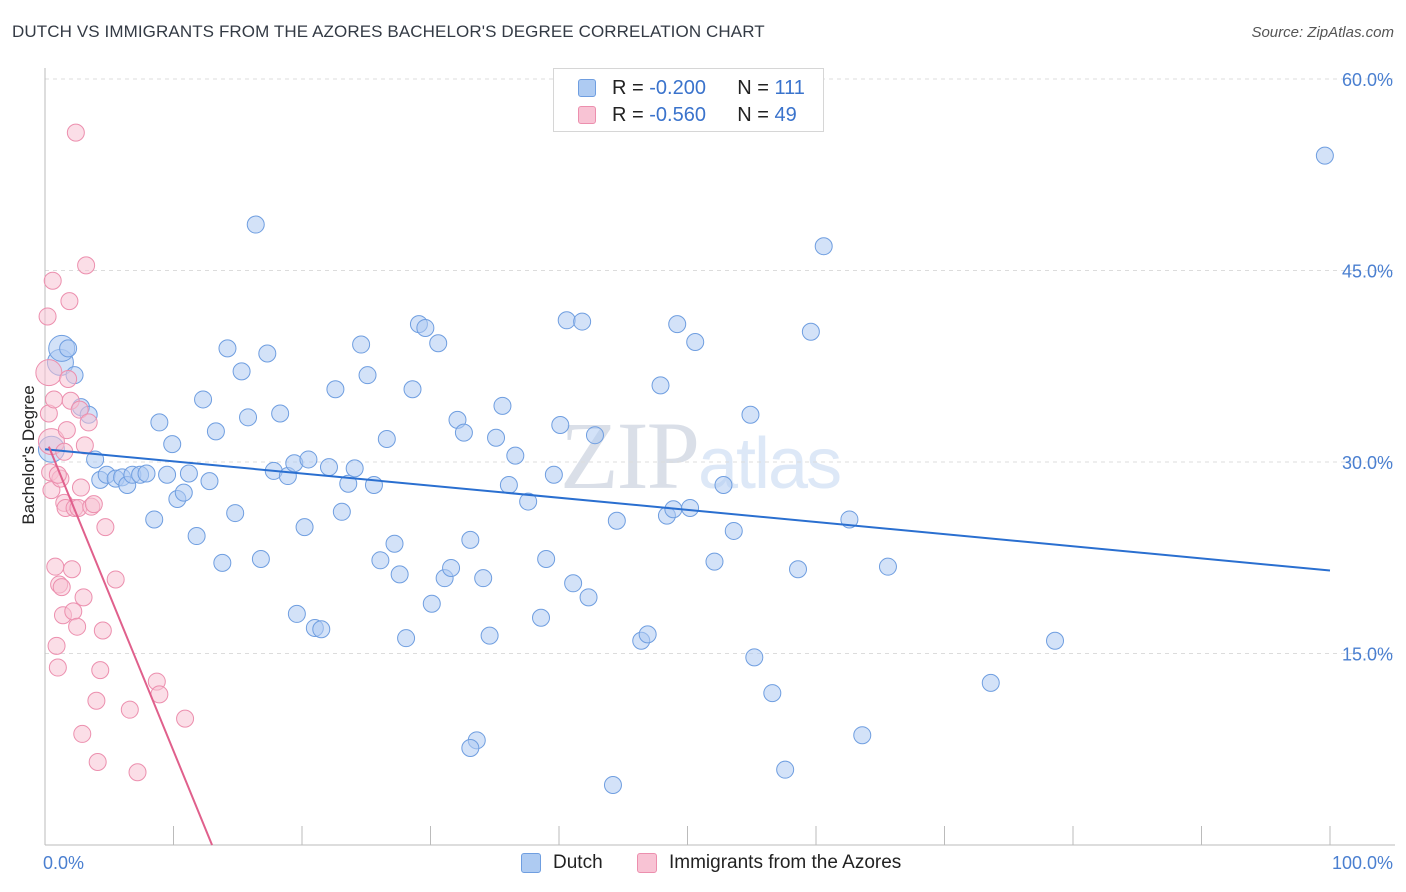 This screenshot has width=1406, height=892. Describe the element at coordinates (687, 115) in the screenshot. I see `legend-row-azores: R = -0.560 N = 49` at that location.